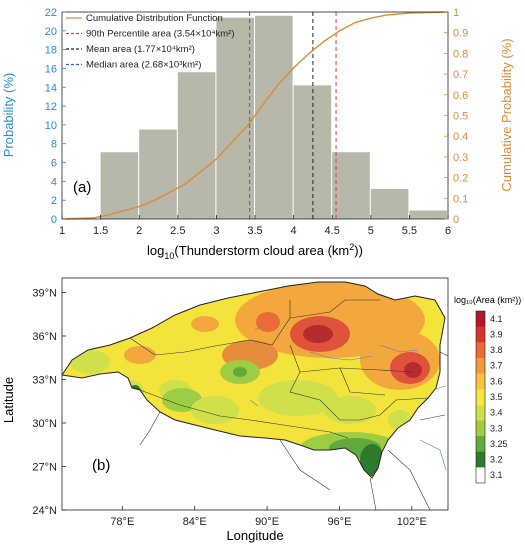  I want to click on y-axis-label-left: Probability (%), so click(8, 115).